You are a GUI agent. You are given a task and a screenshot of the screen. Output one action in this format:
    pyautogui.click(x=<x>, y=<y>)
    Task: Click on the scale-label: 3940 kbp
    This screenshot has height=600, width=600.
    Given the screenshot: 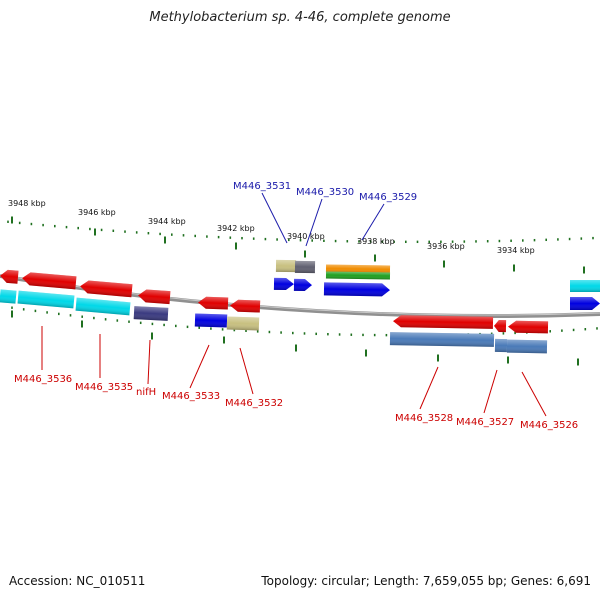 What is the action you would take?
    pyautogui.click(x=306, y=236)
    